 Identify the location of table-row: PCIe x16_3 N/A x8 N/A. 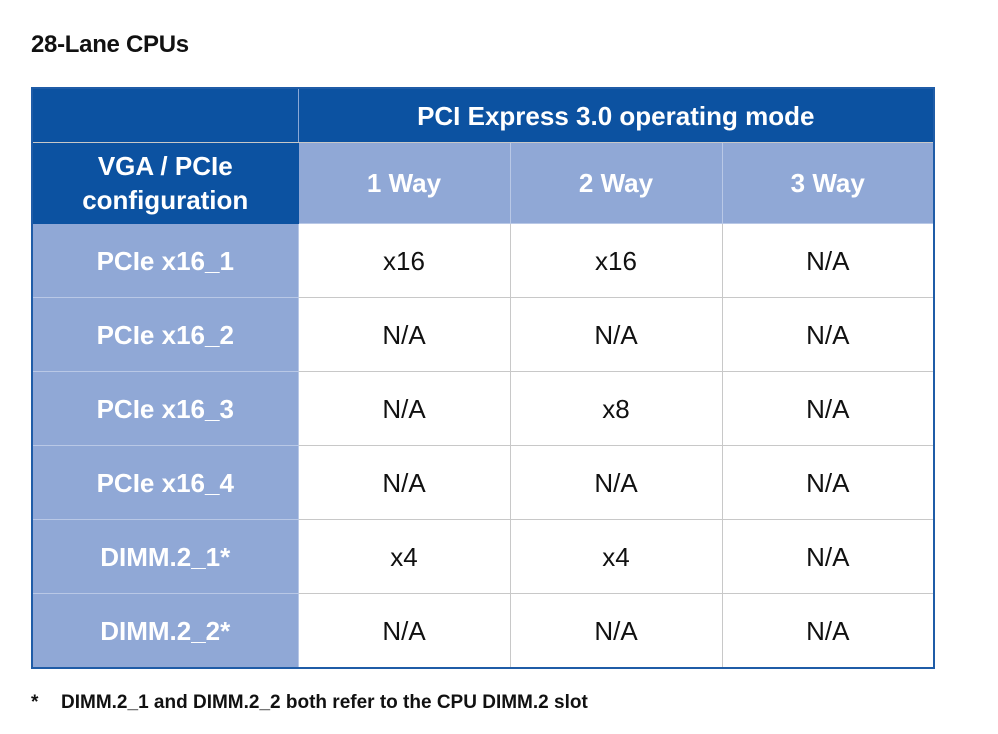
(483, 408).